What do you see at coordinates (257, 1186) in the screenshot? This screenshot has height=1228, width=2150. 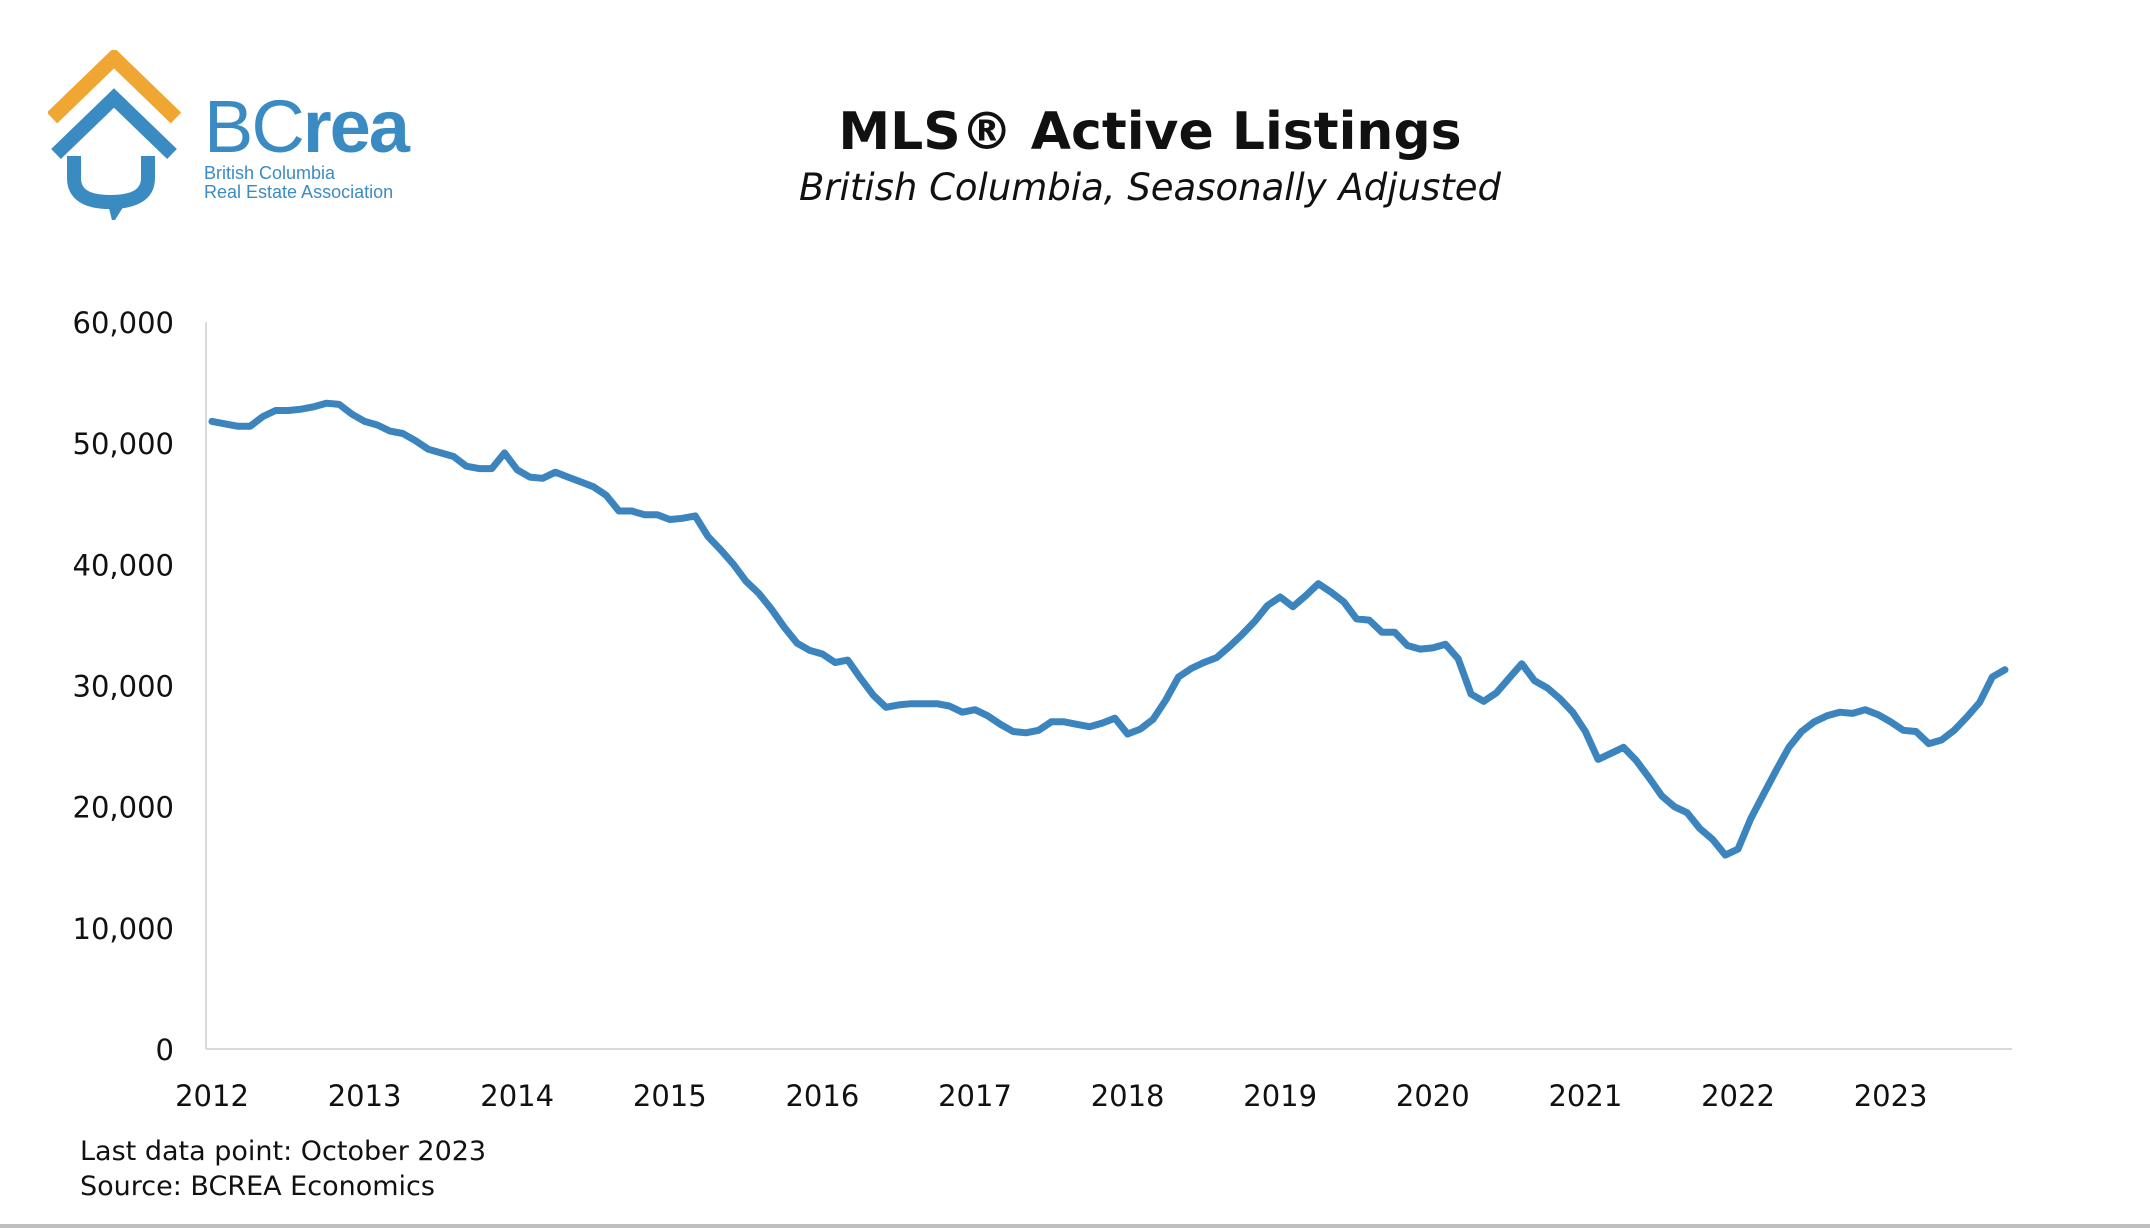 I see `source-note: Source: BCREA Economics` at bounding box center [257, 1186].